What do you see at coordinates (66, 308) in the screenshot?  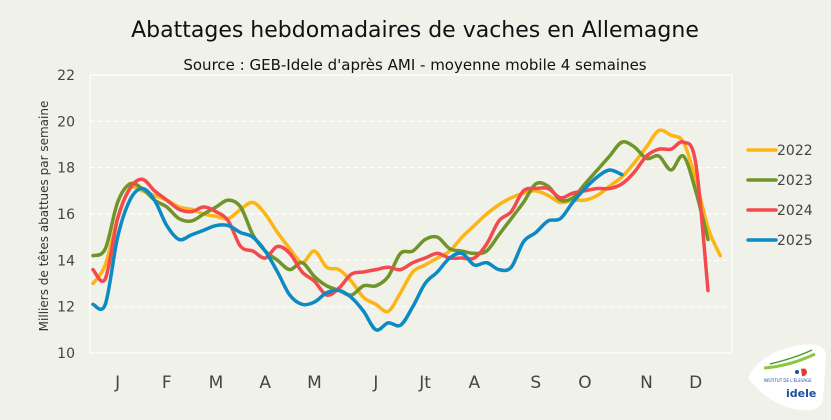 I see `y-tick-label: 12` at bounding box center [66, 308].